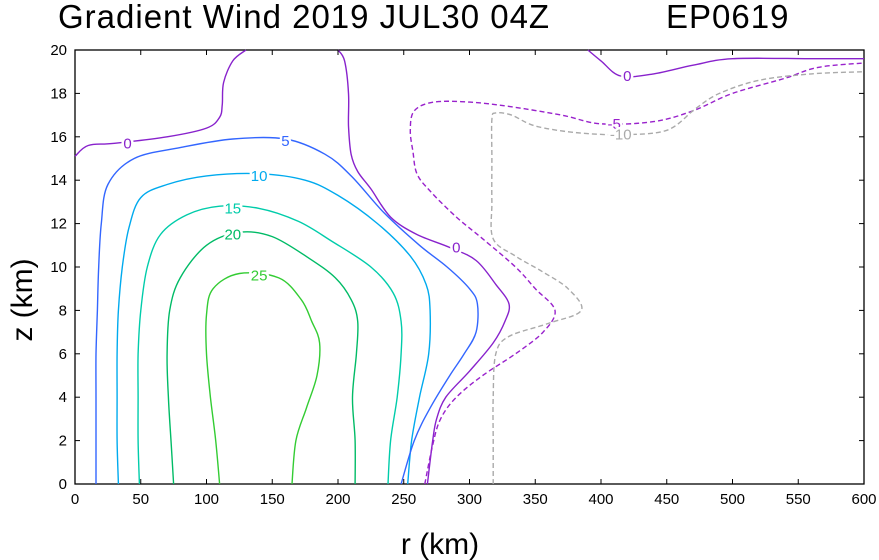 Image resolution: width=879 pixels, height=560 pixels. Describe the element at coordinates (58, 180) in the screenshot. I see `y-tick-label: 14` at that location.